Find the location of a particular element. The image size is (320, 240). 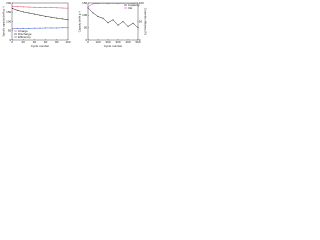

x-tick-label: 400 is located at coordinates (127, 42).